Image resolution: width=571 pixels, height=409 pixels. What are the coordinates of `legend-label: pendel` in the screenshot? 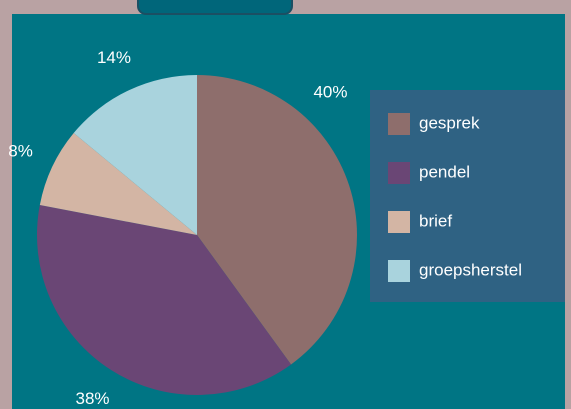 It's located at (444, 171).